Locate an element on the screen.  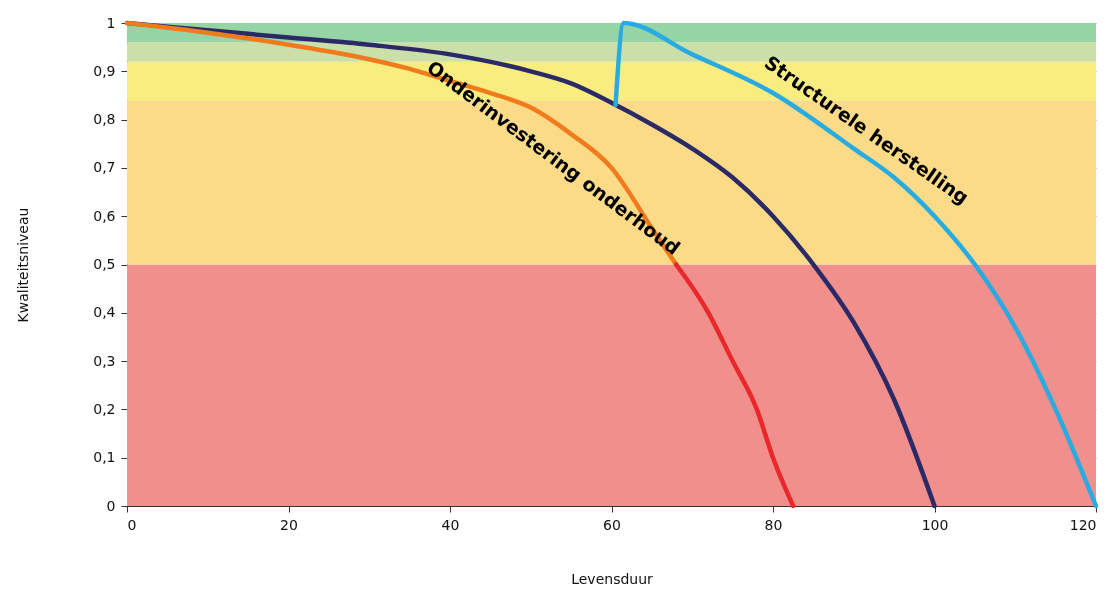
x-axis-title: Levensduur is located at coordinates (612, 578).